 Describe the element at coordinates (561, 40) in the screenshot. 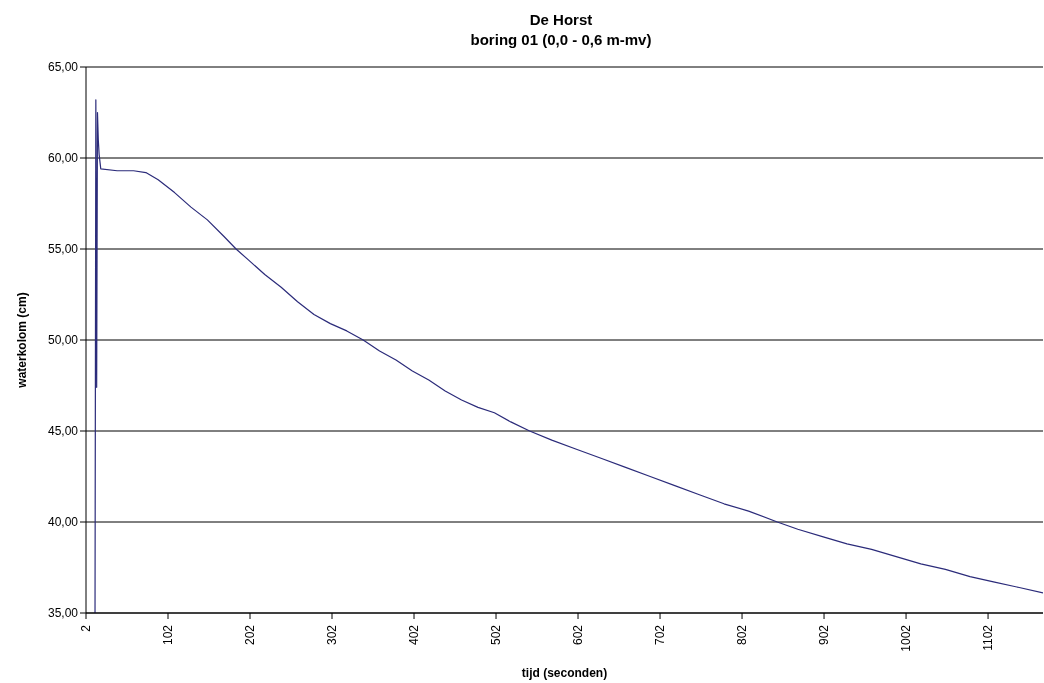

I see `chart-subtitle: boring 01 (0,0 - 0,6 m-mv)` at that location.